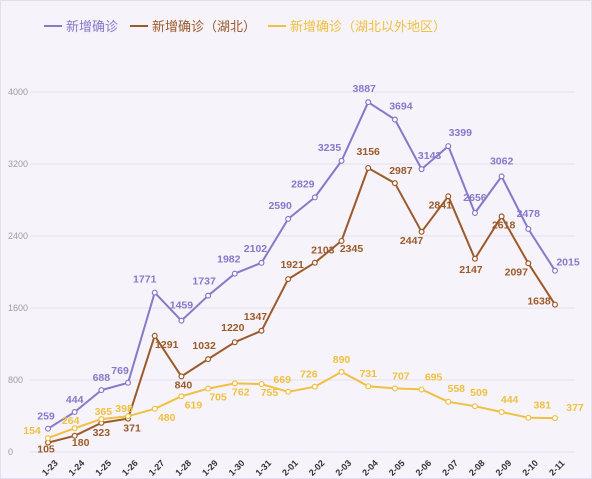  Describe the element at coordinates (461, 133) in the screenshot. I see `data-label: 3399` at that location.